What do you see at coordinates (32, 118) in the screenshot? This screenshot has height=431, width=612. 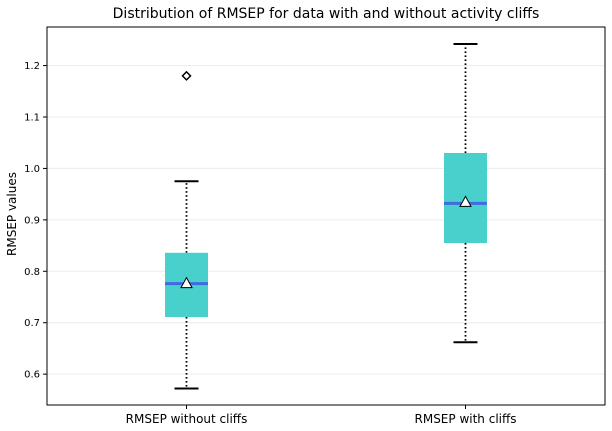 I see `y-tick-label: 1.1` at bounding box center [32, 118].